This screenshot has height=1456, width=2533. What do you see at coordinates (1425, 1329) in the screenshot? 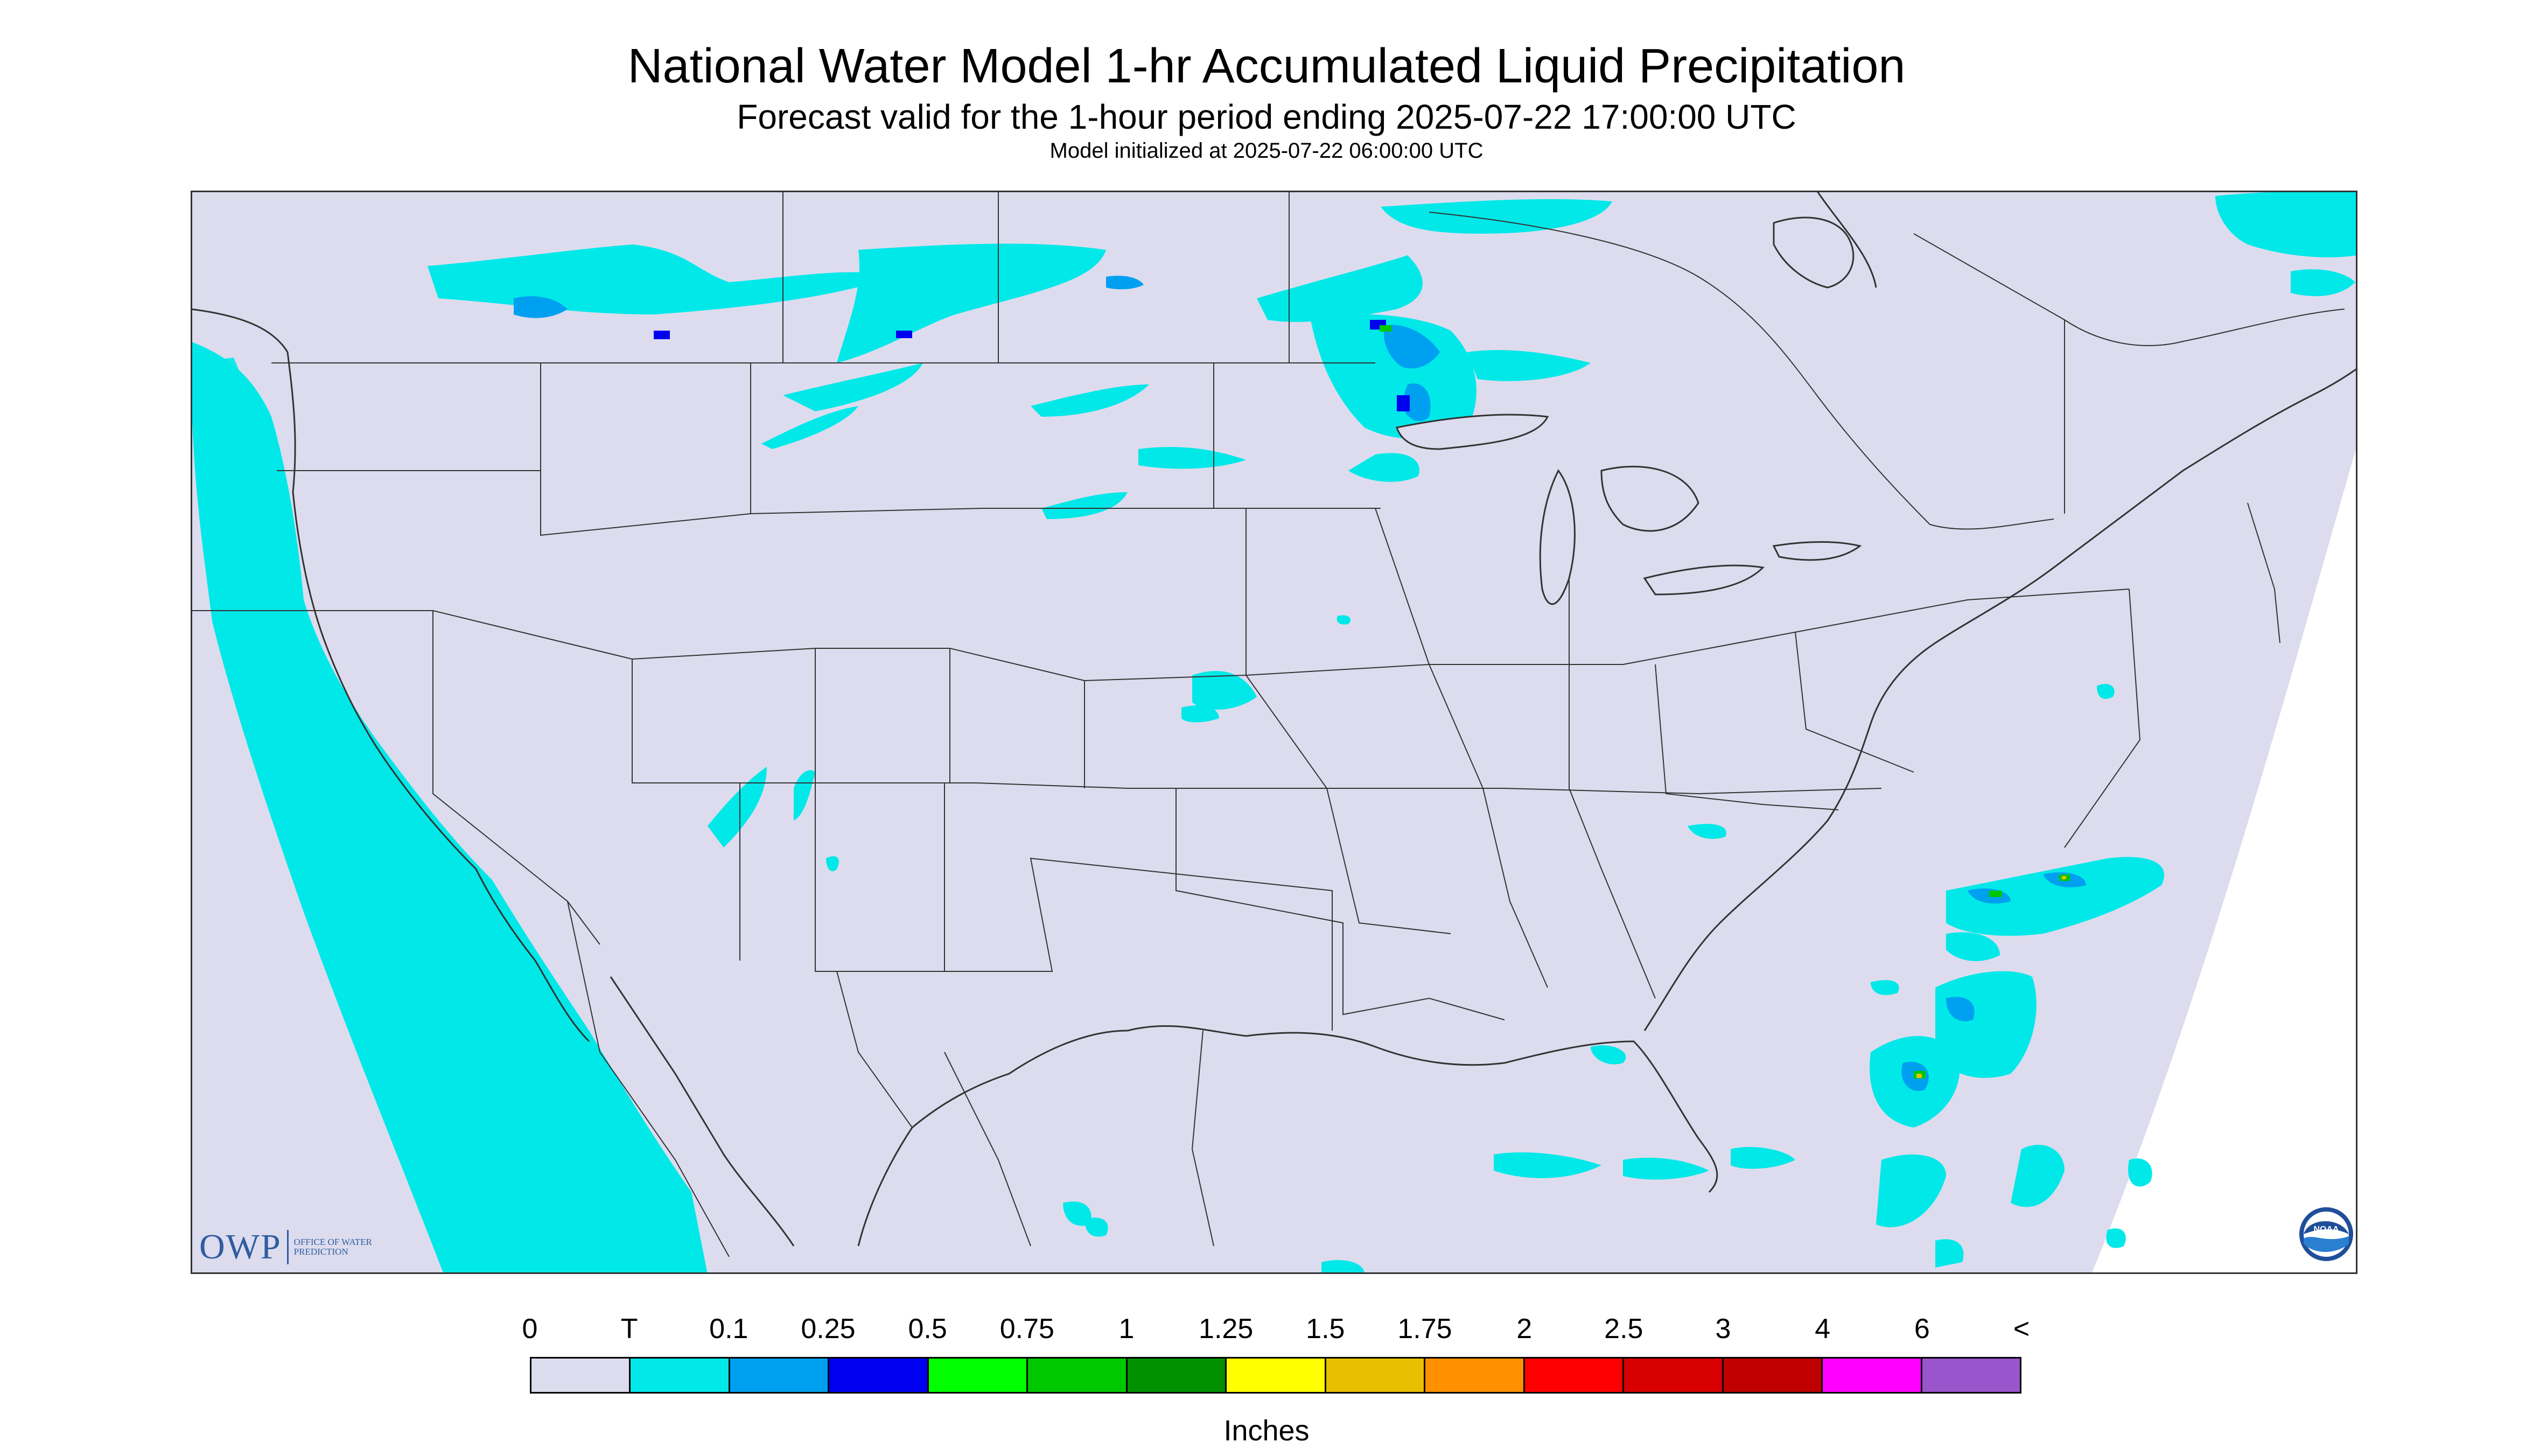
I see `legend-label: 1.75` at bounding box center [1425, 1329].